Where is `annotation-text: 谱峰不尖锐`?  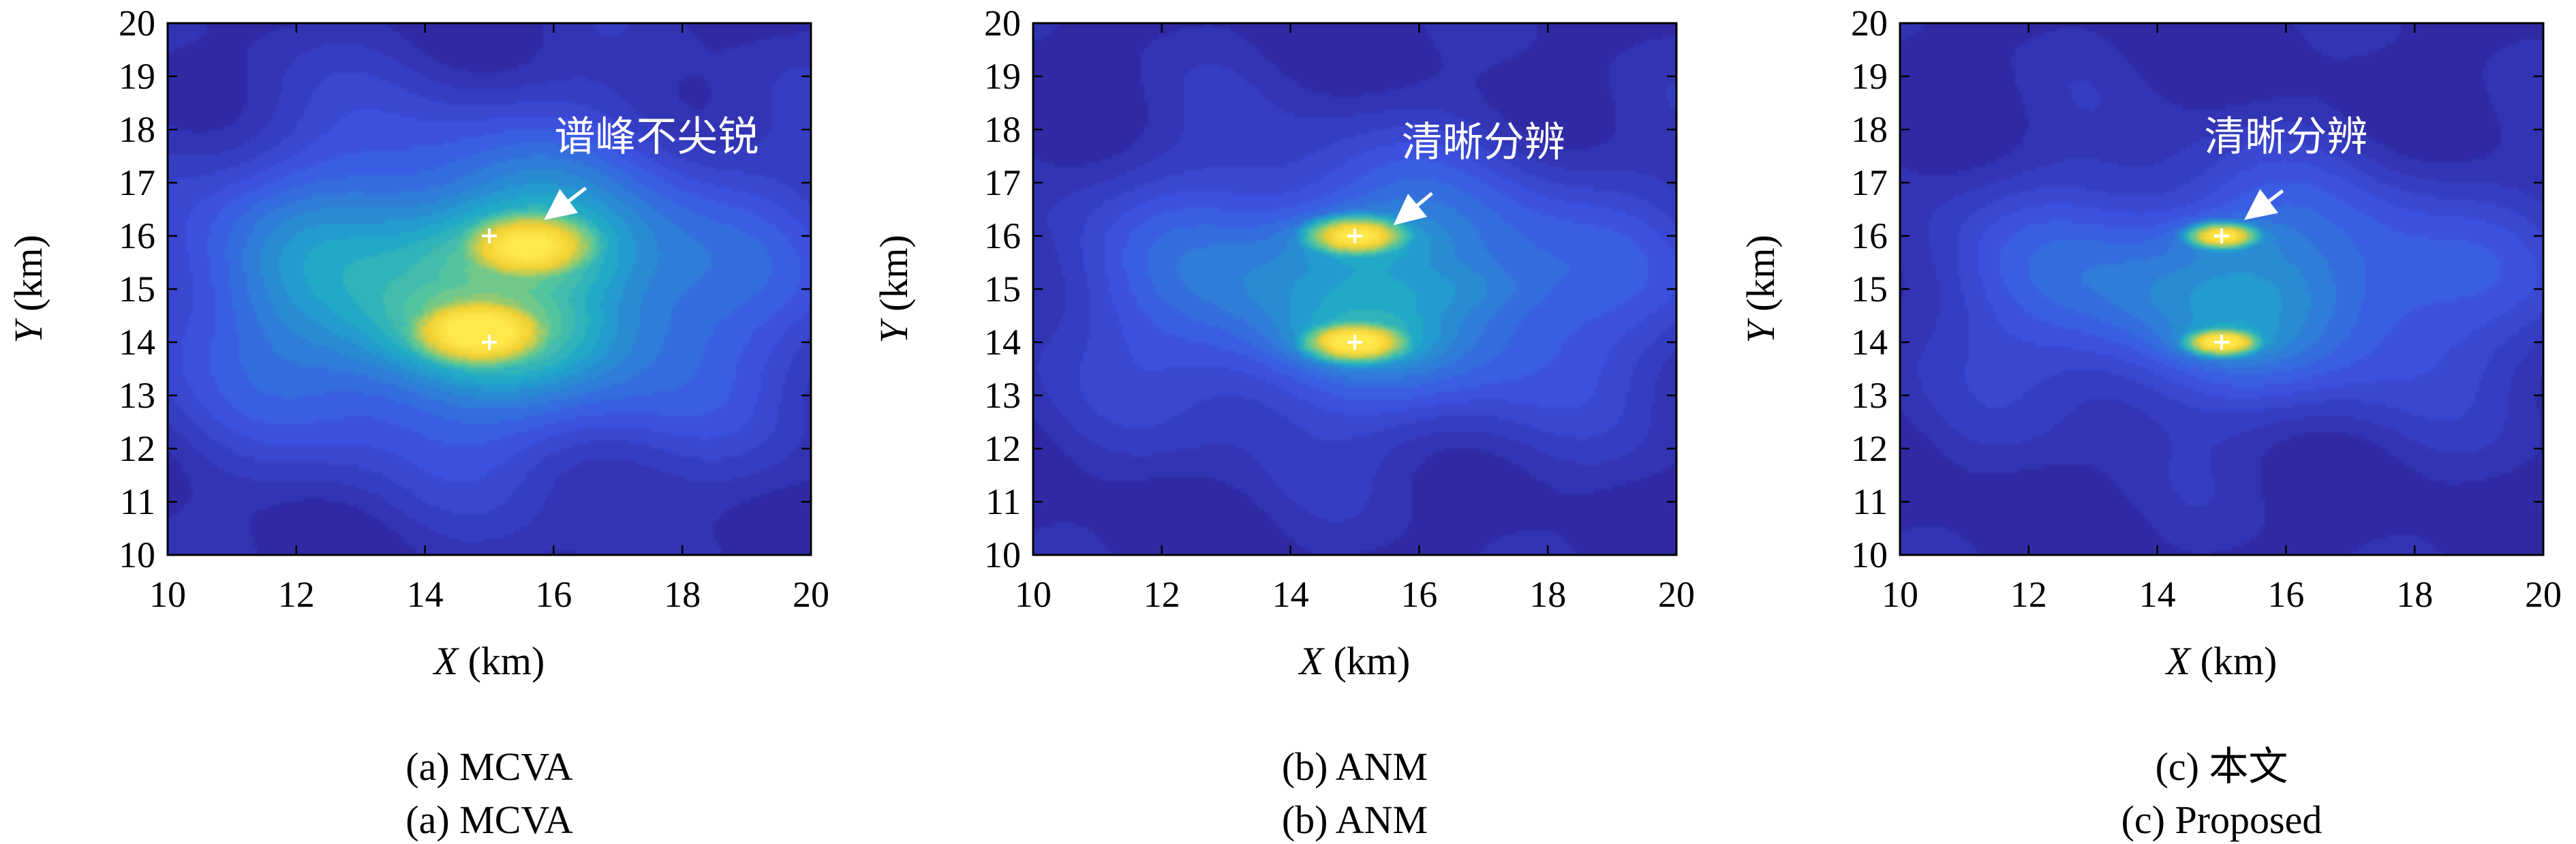 annotation-text: 谱峰不尖锐 is located at coordinates (656, 137).